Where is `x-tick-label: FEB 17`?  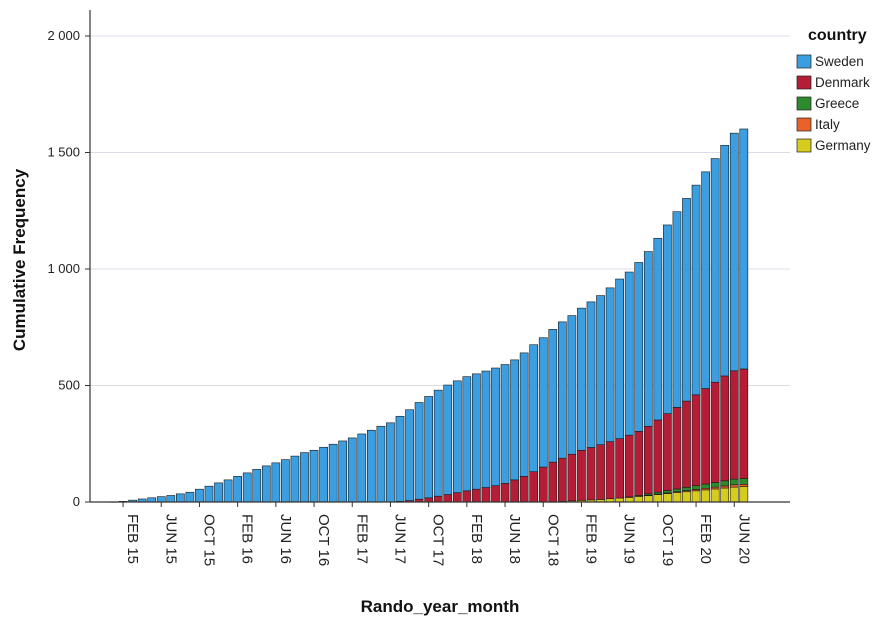 x-tick-label: FEB 17 is located at coordinates (361, 539).